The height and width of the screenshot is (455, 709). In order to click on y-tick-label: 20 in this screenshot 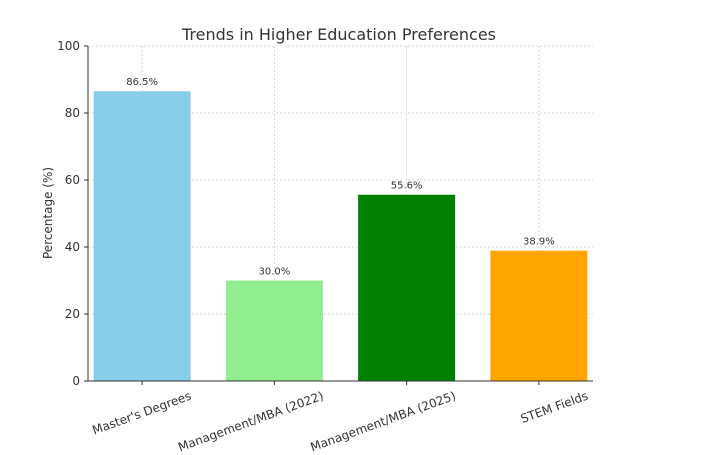, I will do `click(72, 314)`.